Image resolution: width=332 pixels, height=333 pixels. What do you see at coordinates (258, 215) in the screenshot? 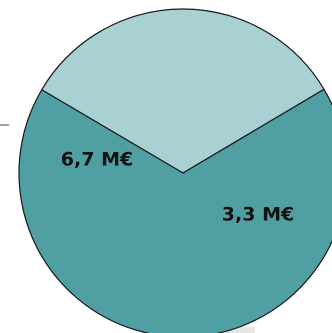
I see `slice-label-small: 3,3 M€` at bounding box center [258, 215].